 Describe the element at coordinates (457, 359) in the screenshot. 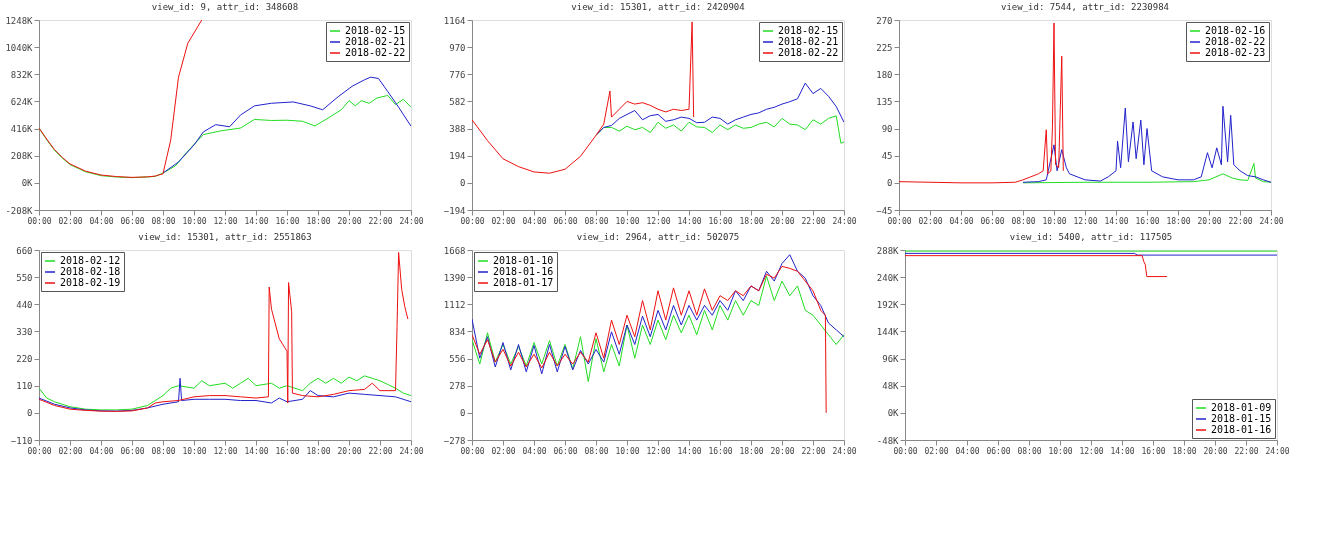

I see `y-tick-label: 556` at that location.